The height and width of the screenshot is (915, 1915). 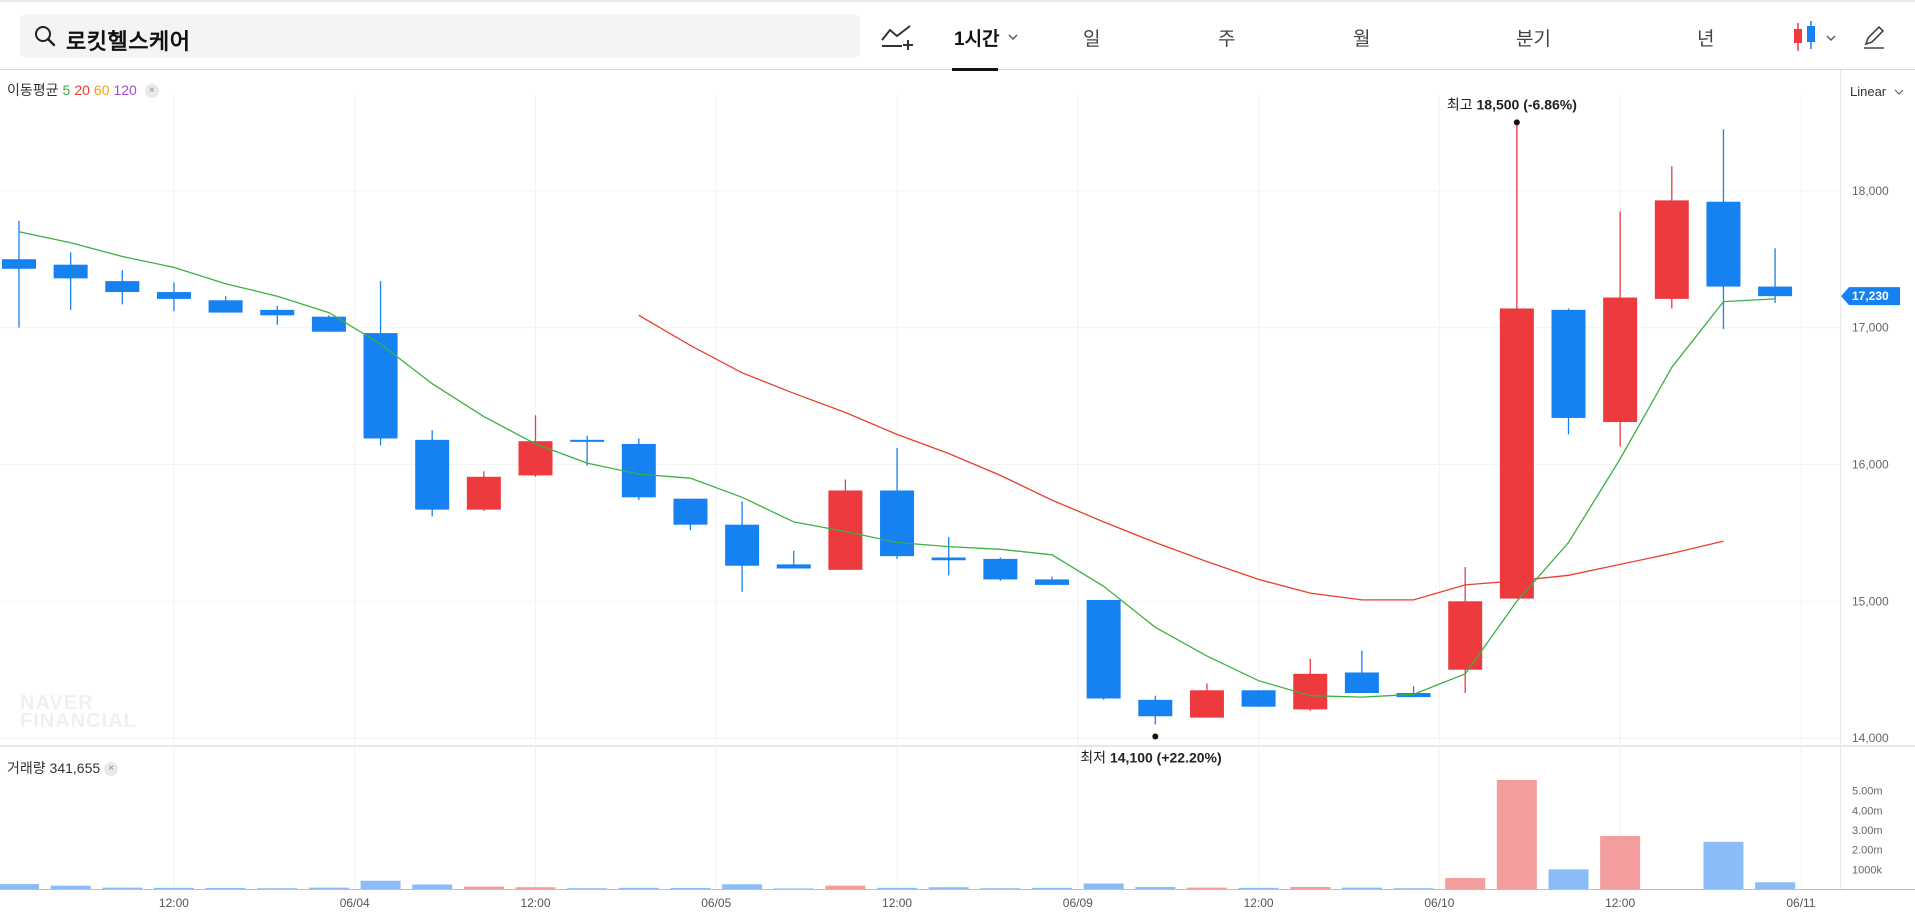 I want to click on tab-month: 월, so click(x=1362, y=39).